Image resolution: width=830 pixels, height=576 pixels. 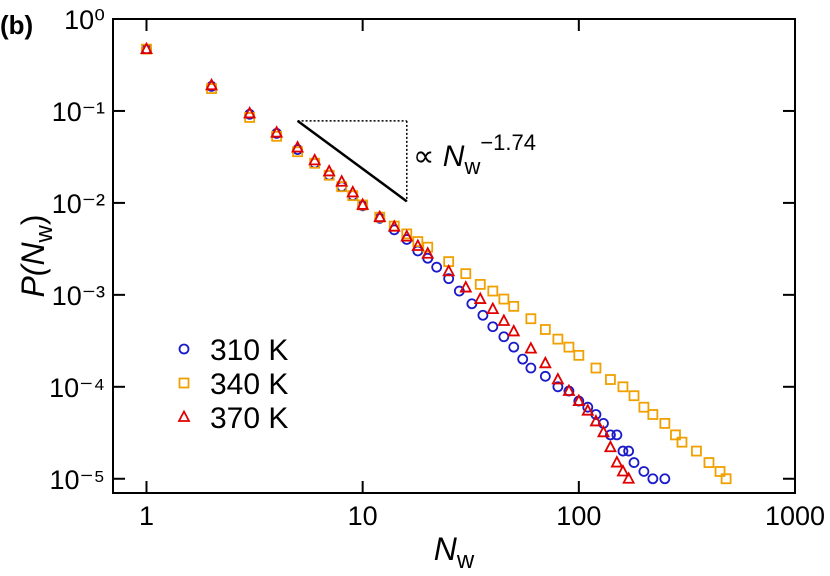 What do you see at coordinates (352, 161) in the screenshot?
I see `slope-guide` at bounding box center [352, 161].